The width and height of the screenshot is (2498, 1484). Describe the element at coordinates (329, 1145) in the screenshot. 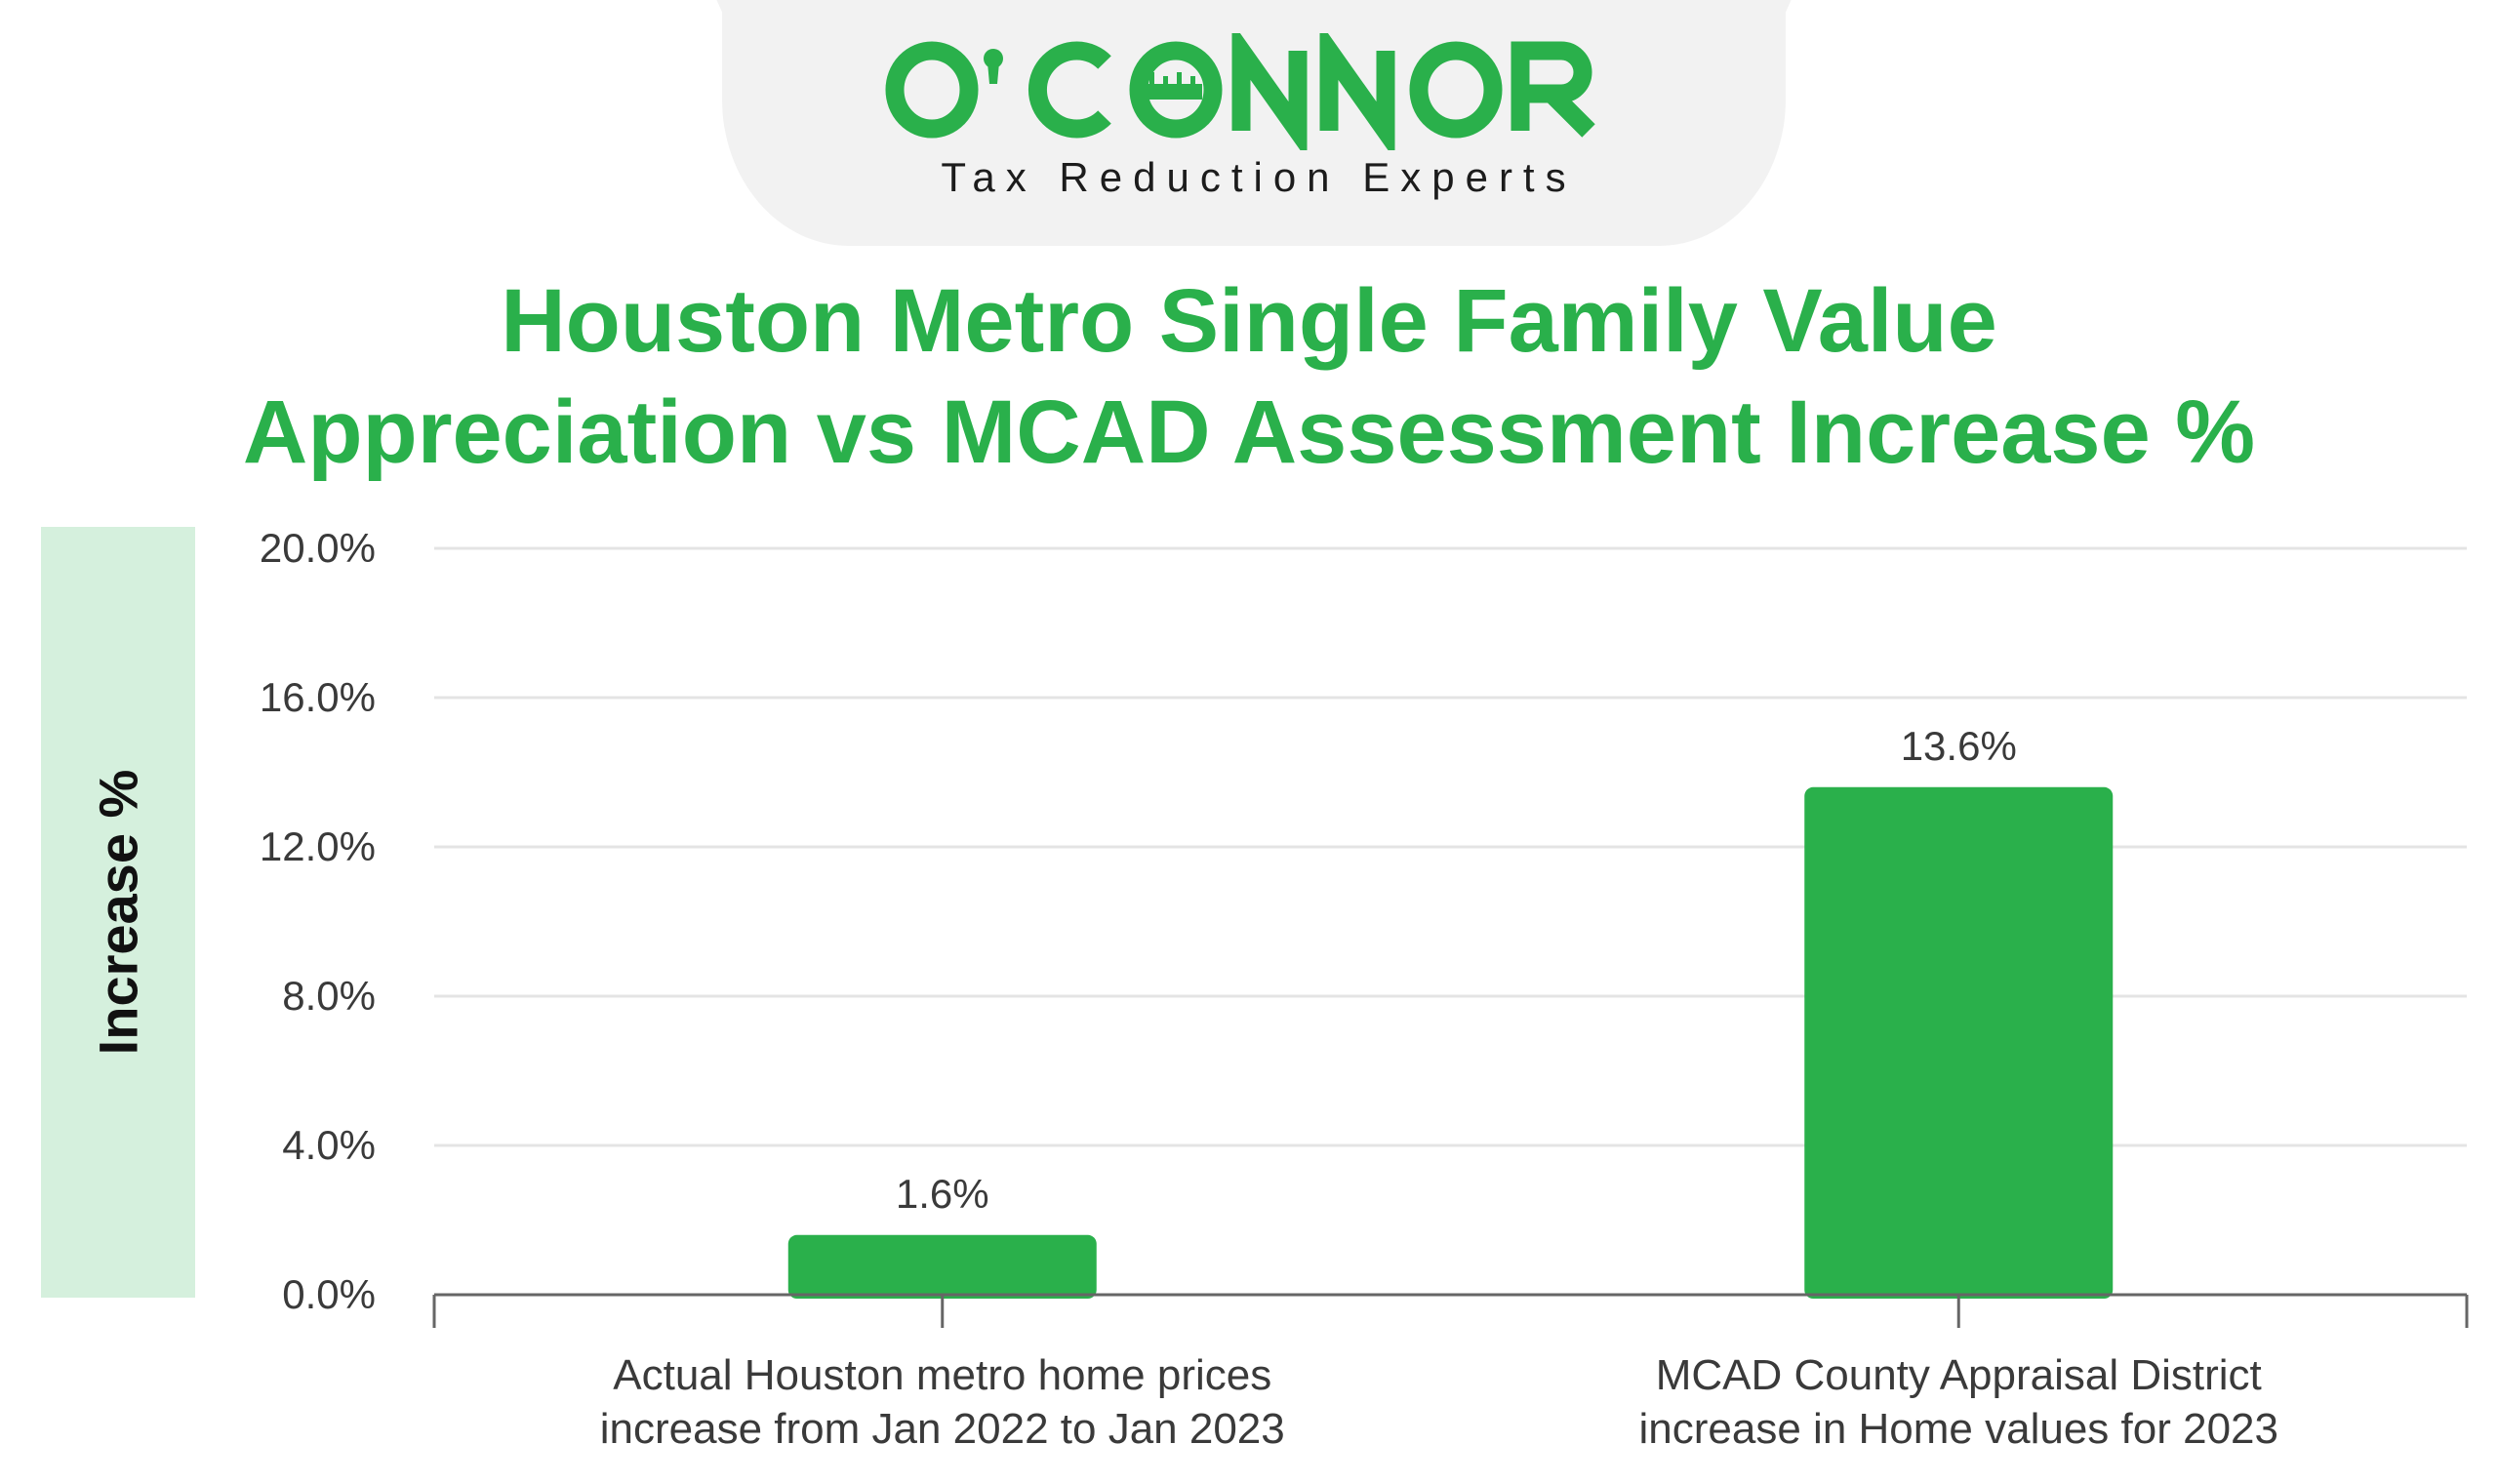

I see `y-tick-label: 4.0%` at that location.